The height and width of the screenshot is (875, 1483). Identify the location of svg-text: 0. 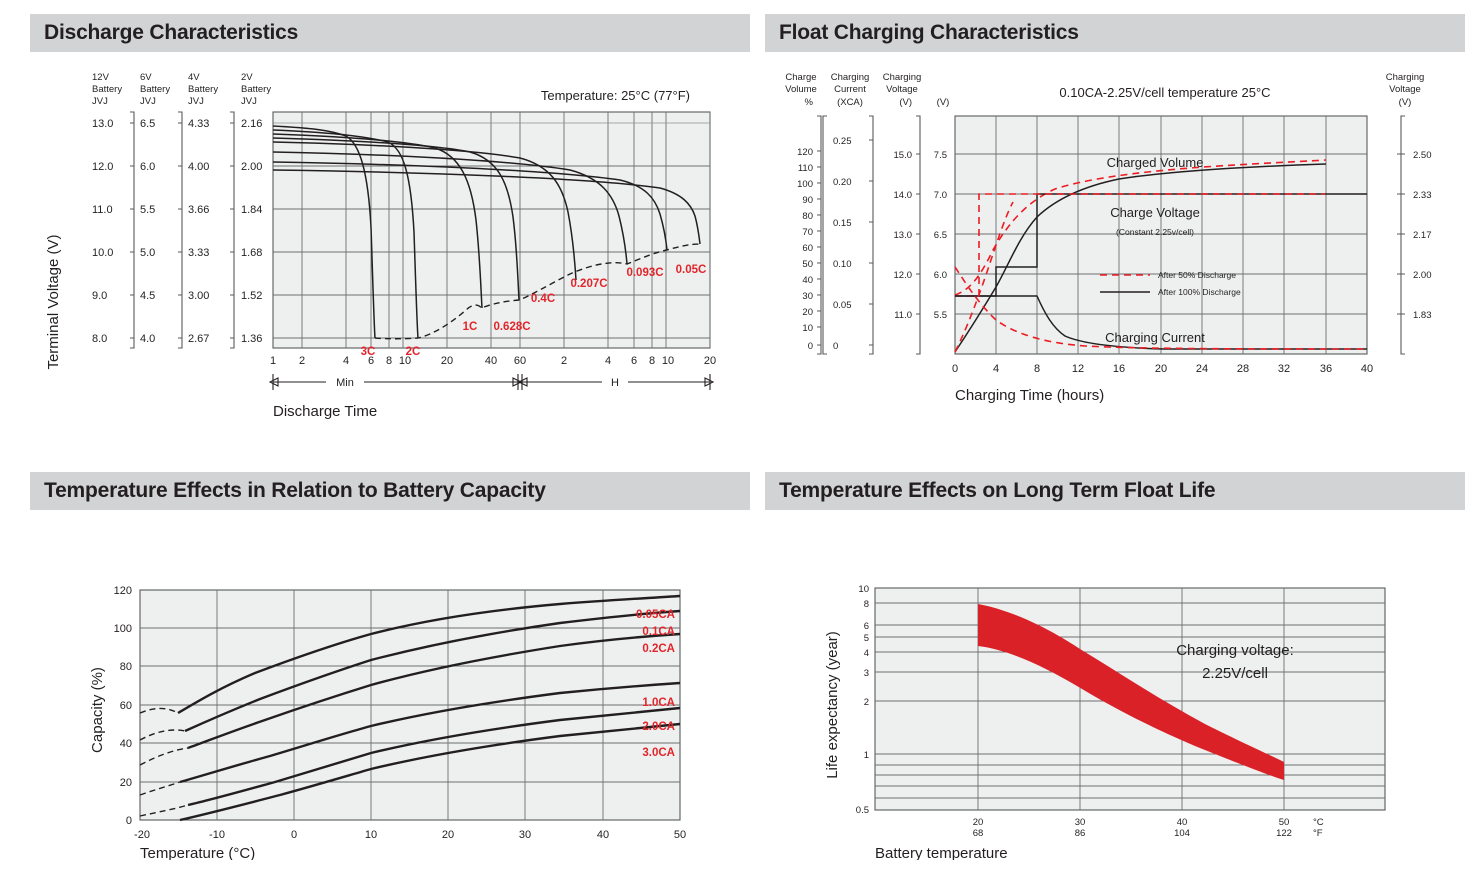
(835, 346).